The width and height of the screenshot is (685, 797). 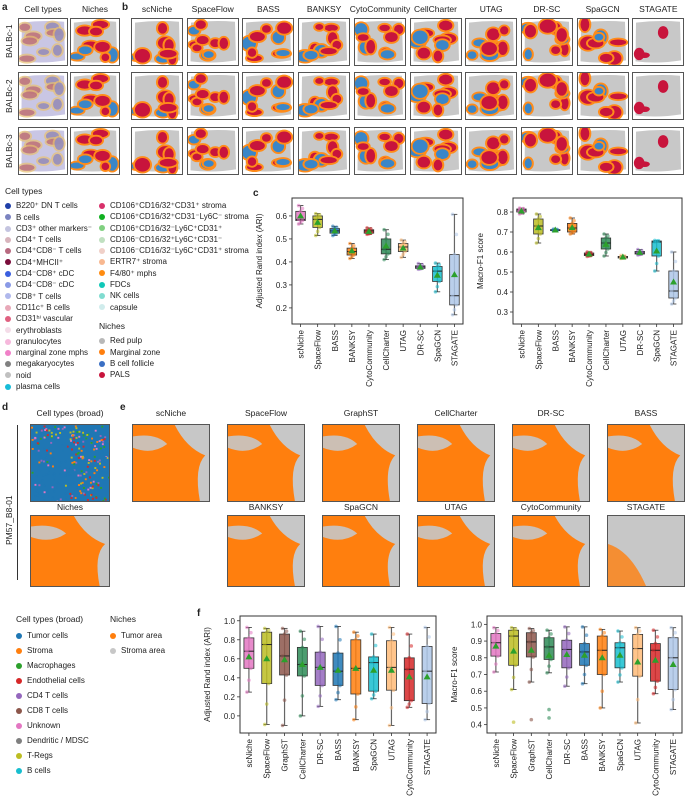 I want to click on x-tick-label: CellCharter, so click(x=549, y=759).